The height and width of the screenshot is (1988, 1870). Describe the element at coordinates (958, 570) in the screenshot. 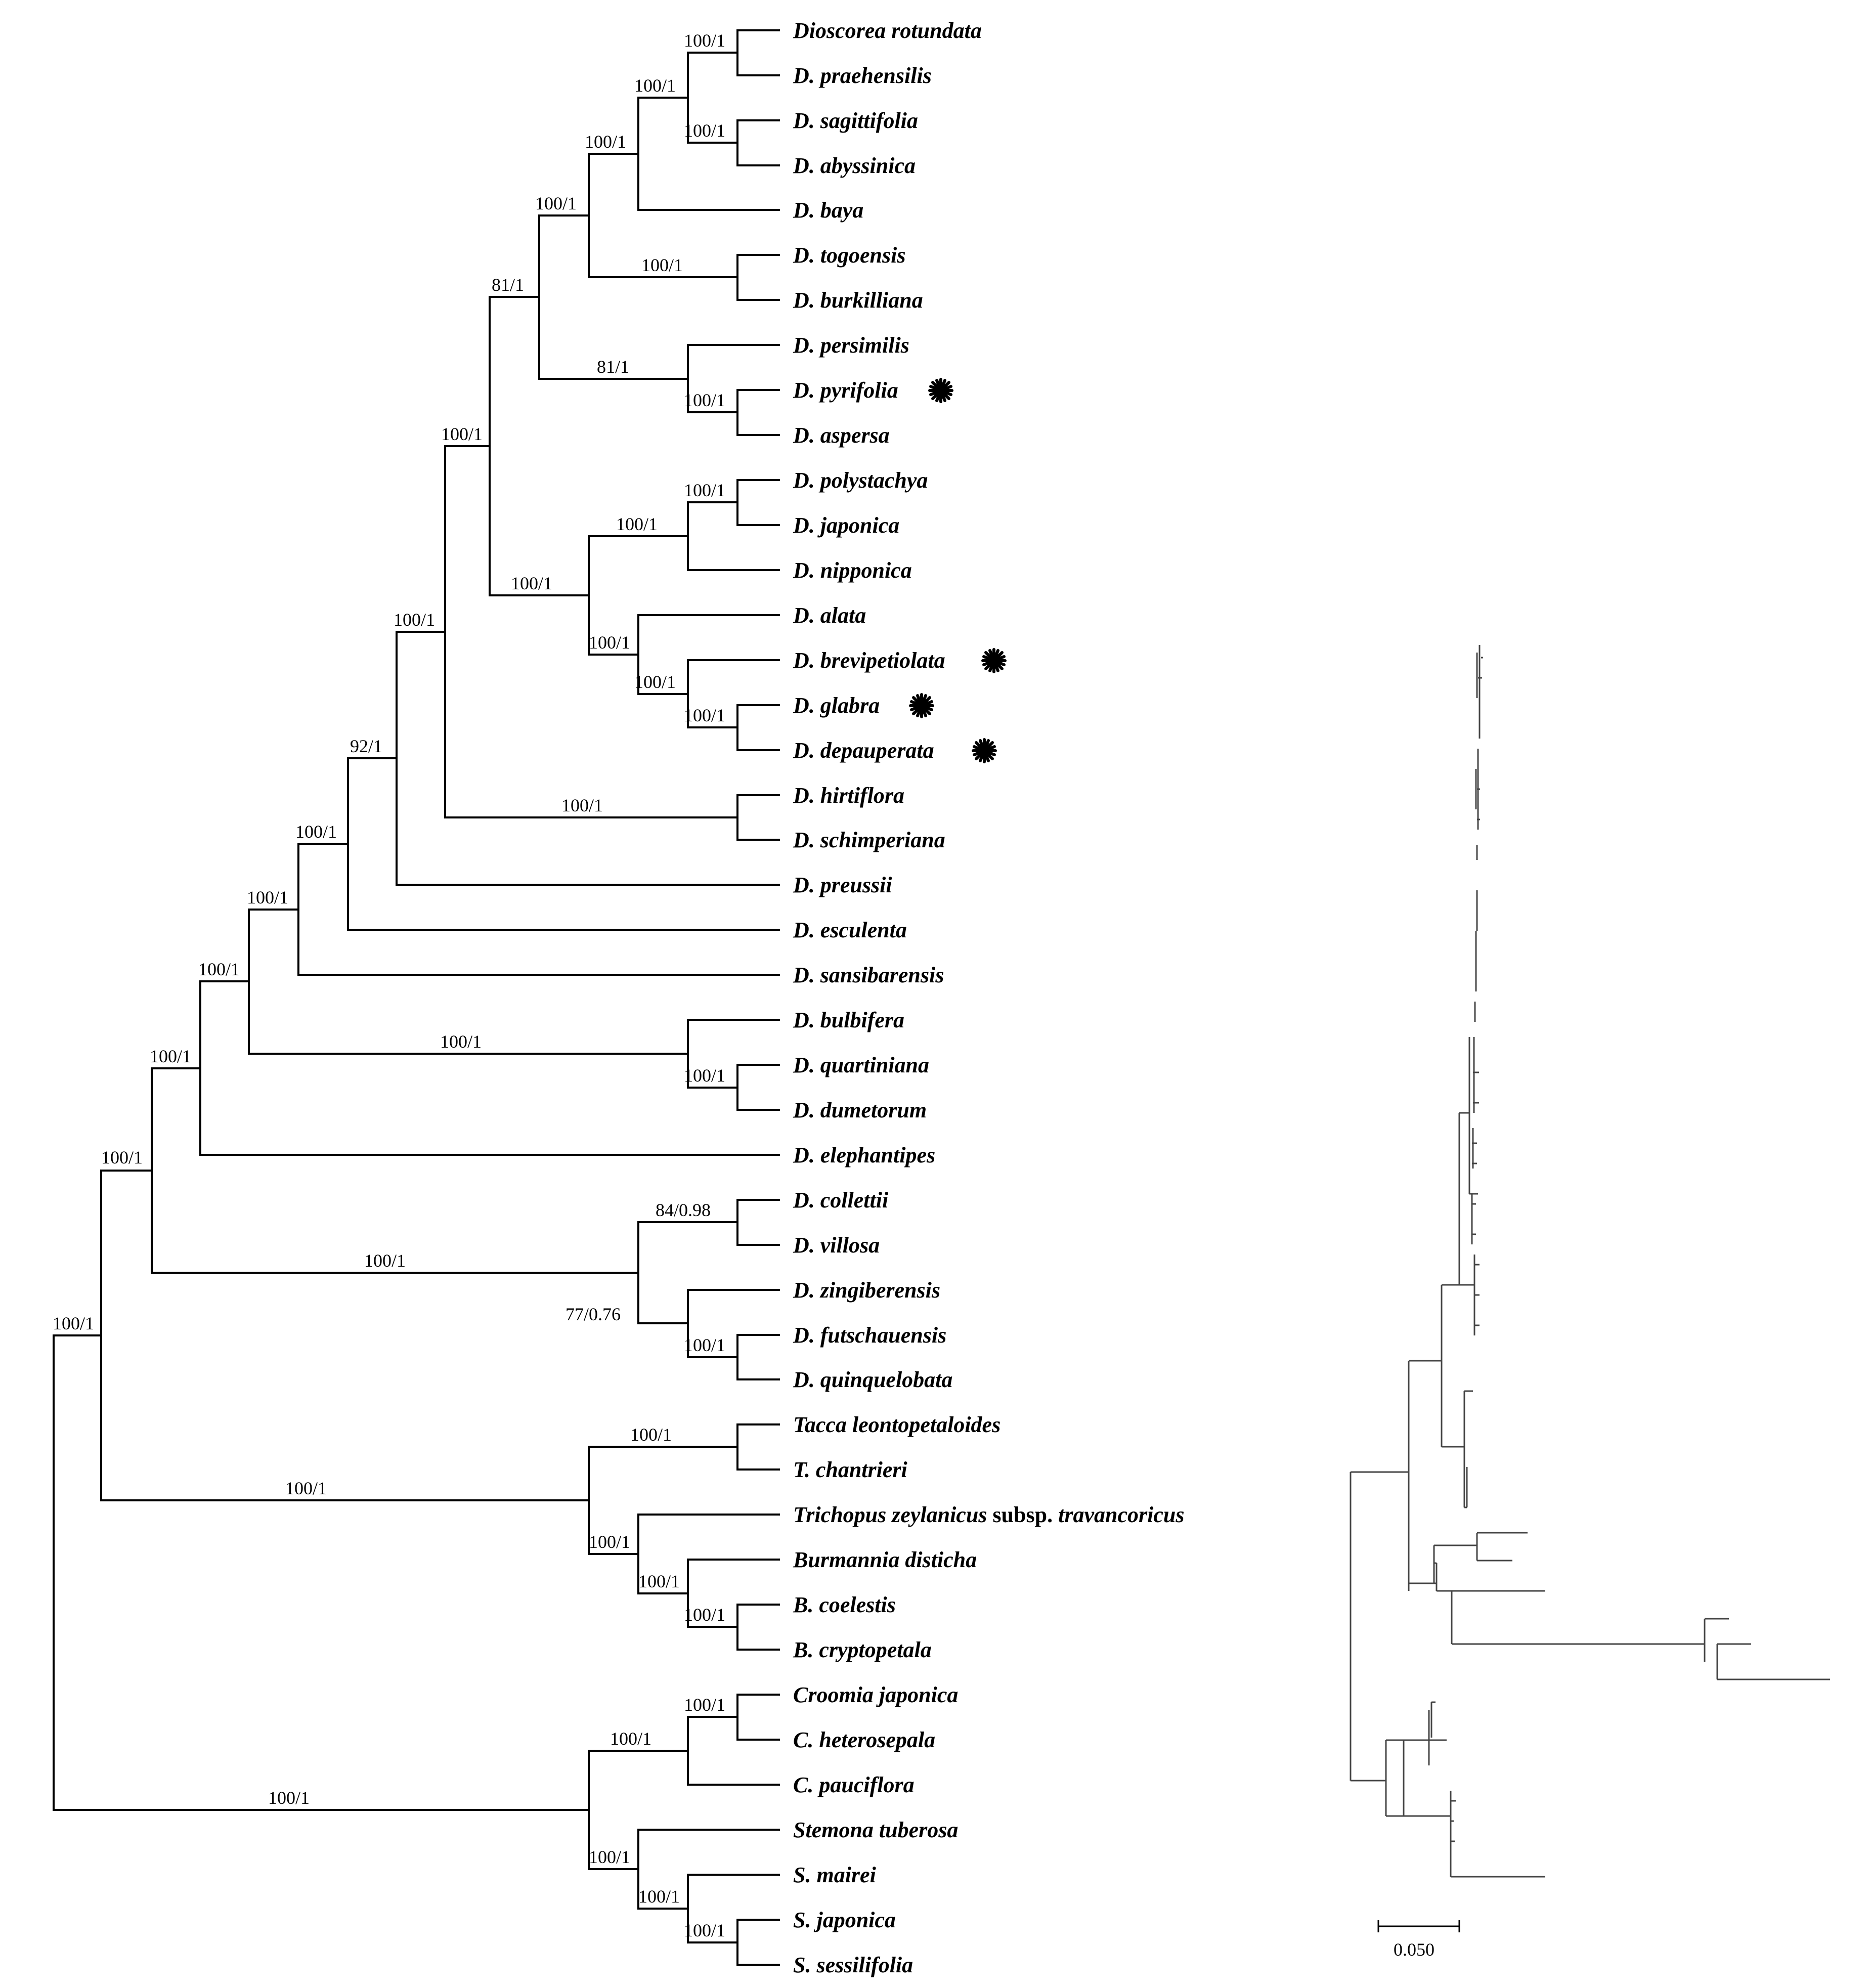

I see `highlight-markers` at that location.